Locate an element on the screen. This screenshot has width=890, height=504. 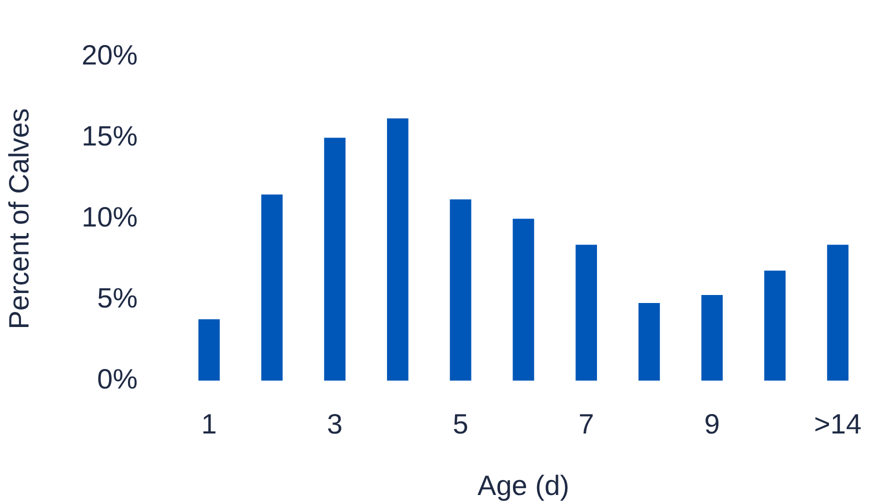
y-tick-label: 20% is located at coordinates (110, 55).